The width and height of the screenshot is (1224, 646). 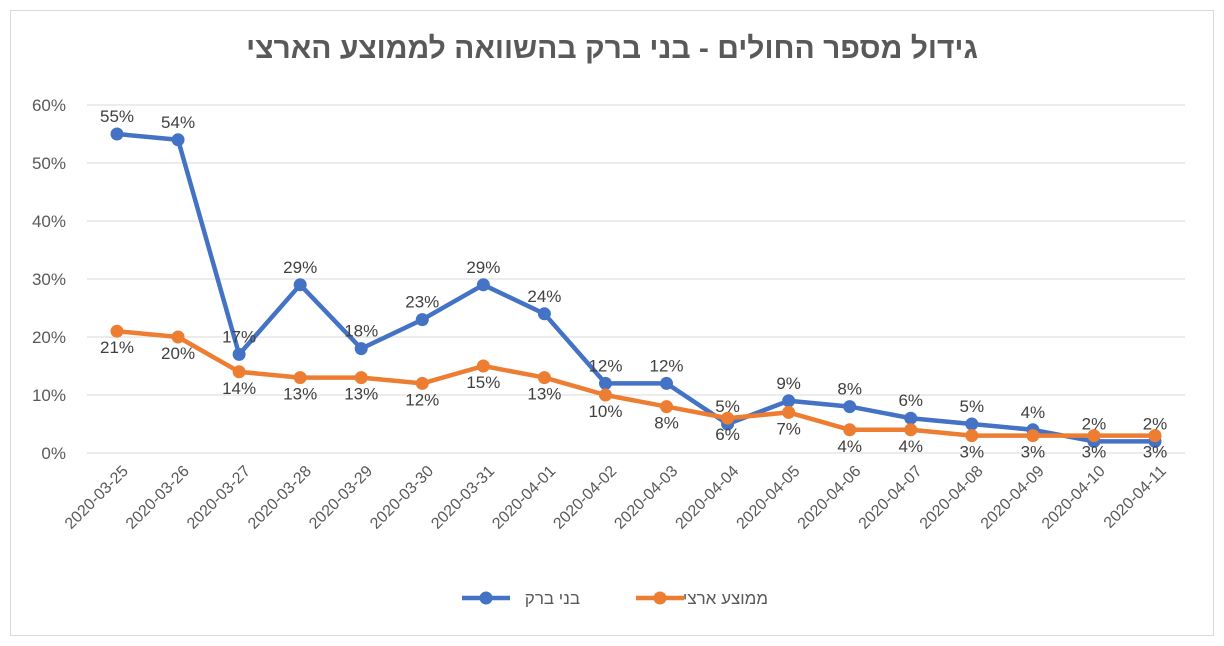 What do you see at coordinates (769, 498) in the screenshot?
I see `x-tick-label: 2020-04-05` at bounding box center [769, 498].